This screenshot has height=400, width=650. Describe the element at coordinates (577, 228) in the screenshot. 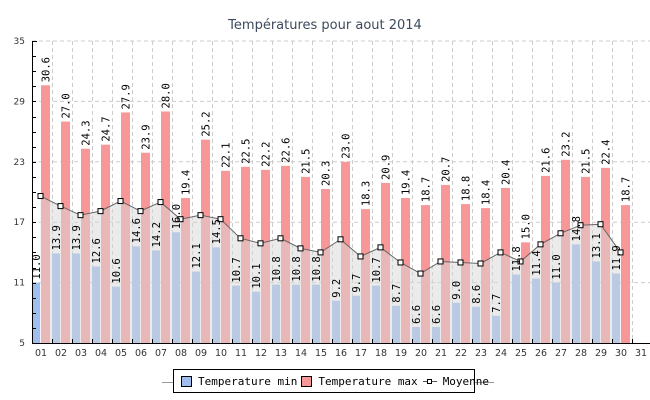

I see `value-label: 14.8` at that location.